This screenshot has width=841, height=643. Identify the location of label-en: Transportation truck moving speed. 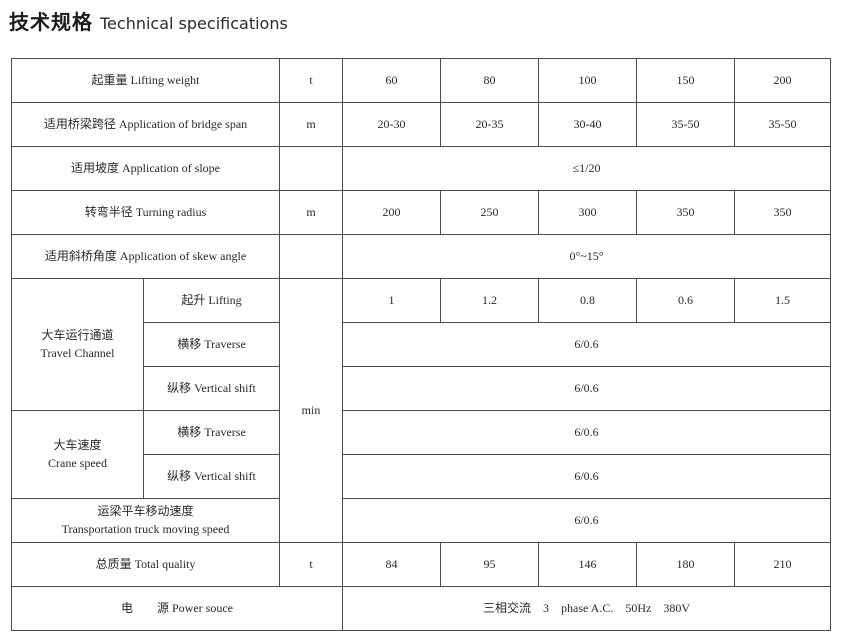
(145, 528).